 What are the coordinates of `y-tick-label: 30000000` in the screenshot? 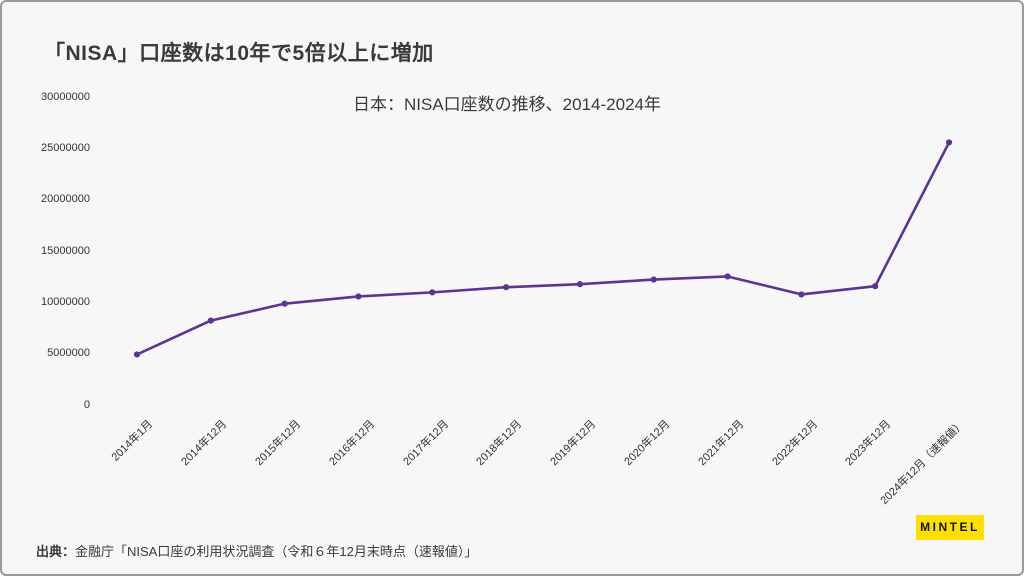 It's located at (65, 96).